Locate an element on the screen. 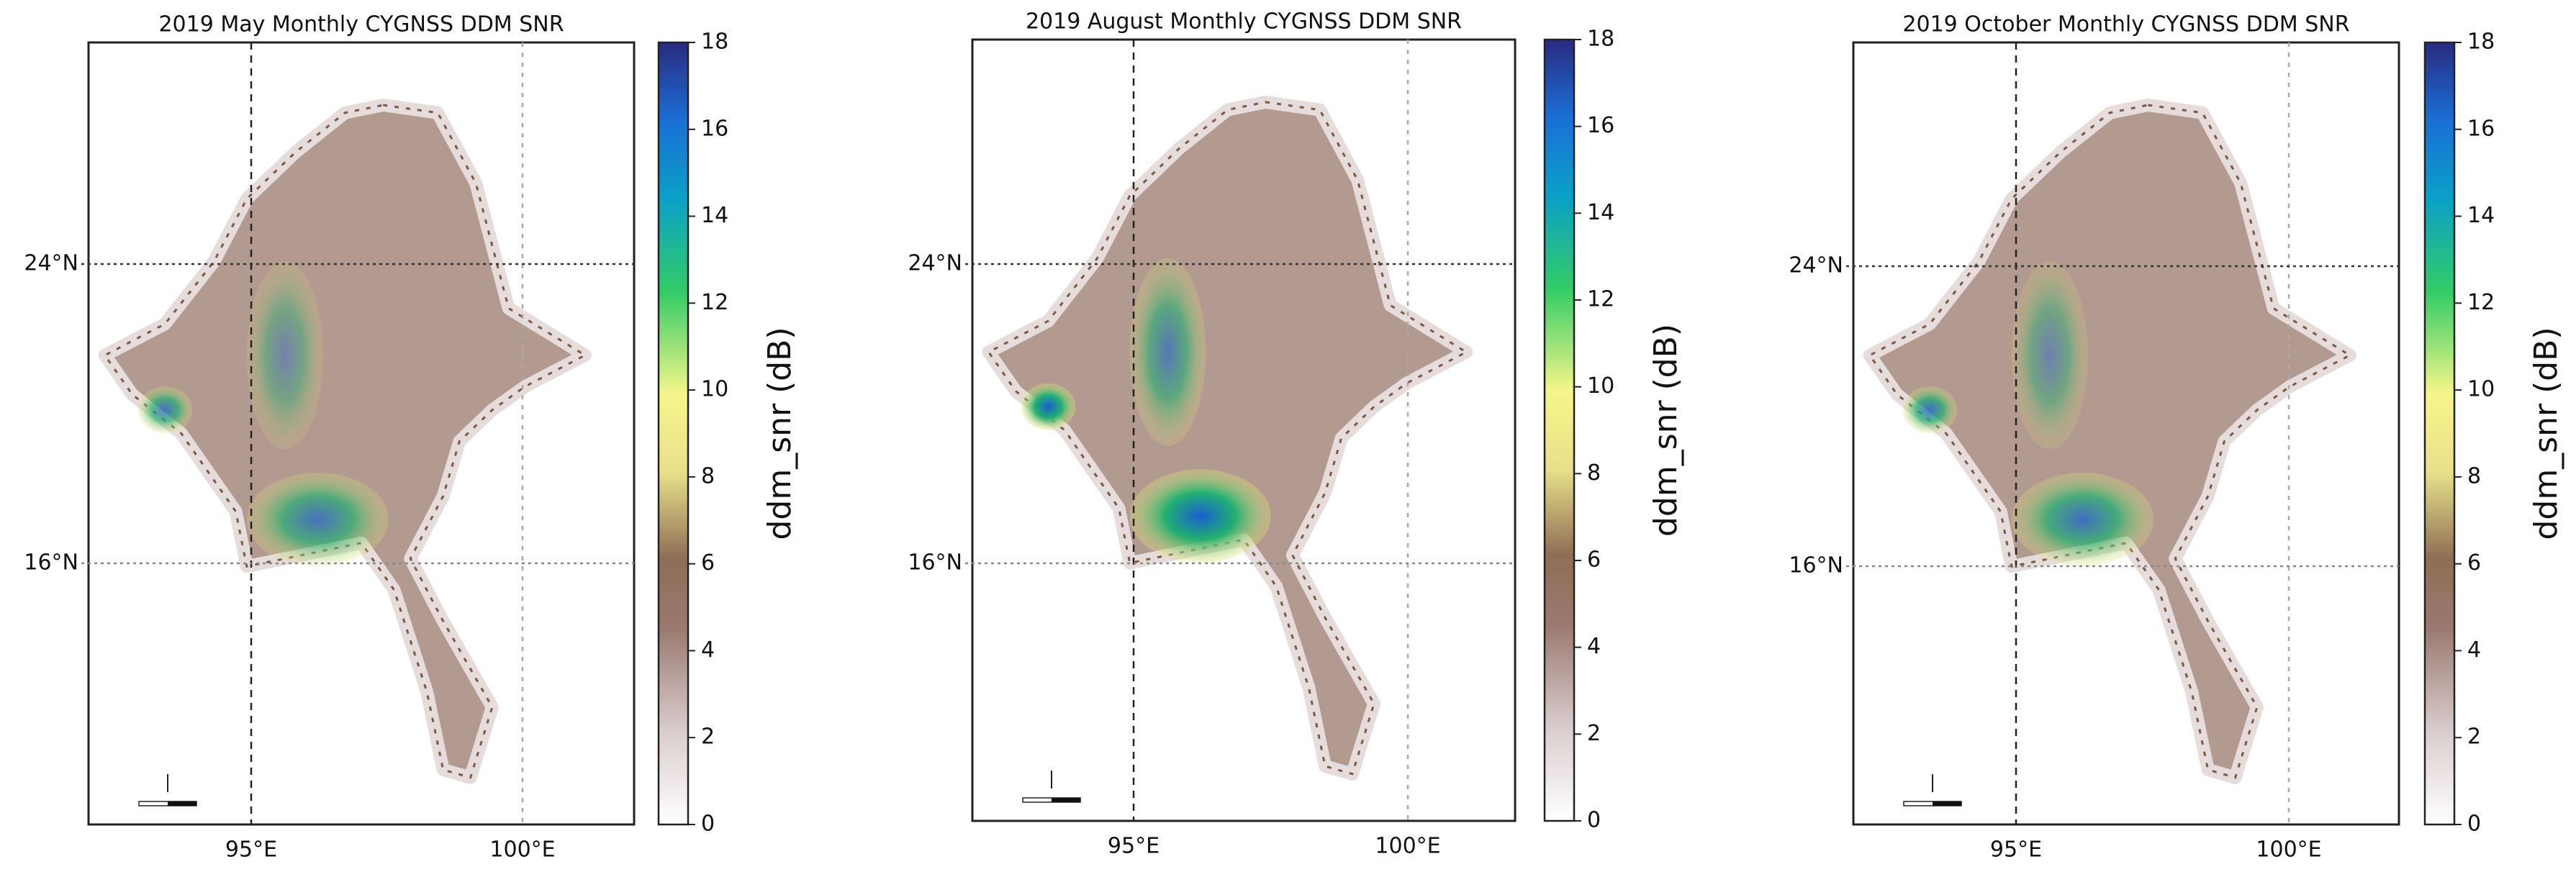 Image resolution: width=2576 pixels, height=877 pixels. panel-title: 2019 August Monthly CYGNSS DDM SNR is located at coordinates (1244, 22).